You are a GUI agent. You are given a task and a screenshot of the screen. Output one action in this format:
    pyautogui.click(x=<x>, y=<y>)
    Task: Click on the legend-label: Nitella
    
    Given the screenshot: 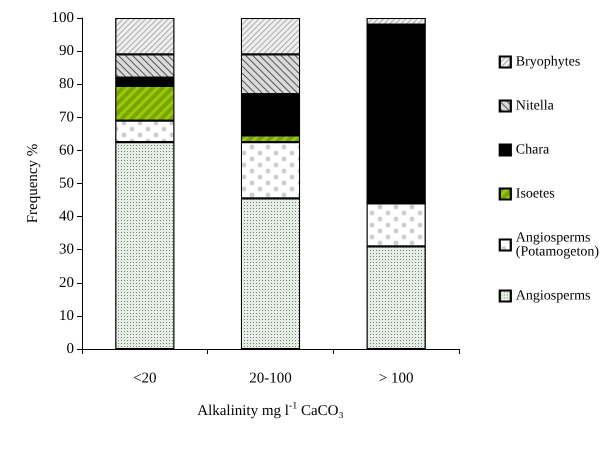 What is the action you would take?
    pyautogui.click(x=535, y=106)
    